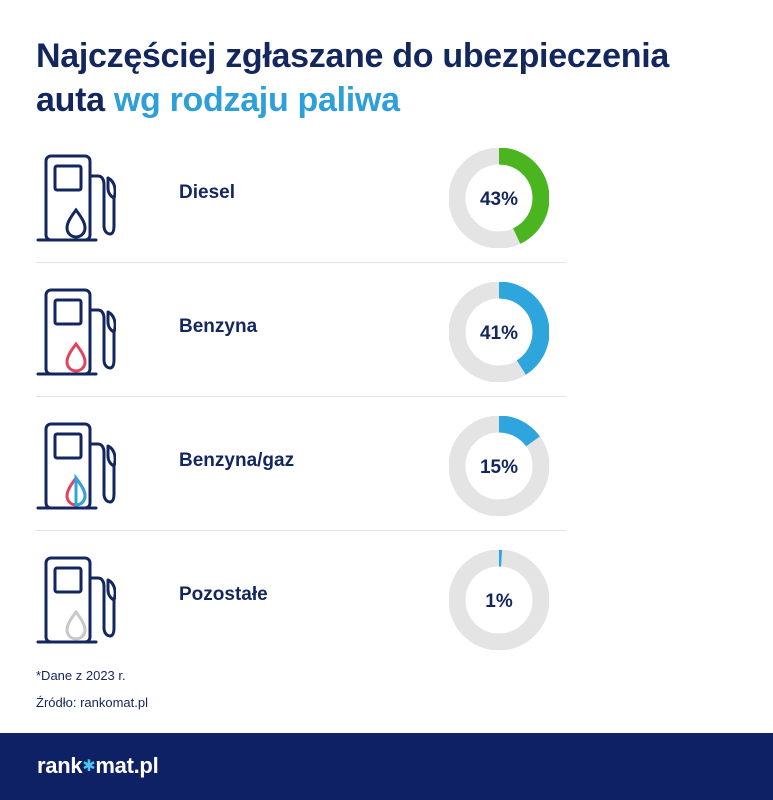 The image size is (773, 800). What do you see at coordinates (89, 766) in the screenshot?
I see `logo-star-icon: ✱` at bounding box center [89, 766].